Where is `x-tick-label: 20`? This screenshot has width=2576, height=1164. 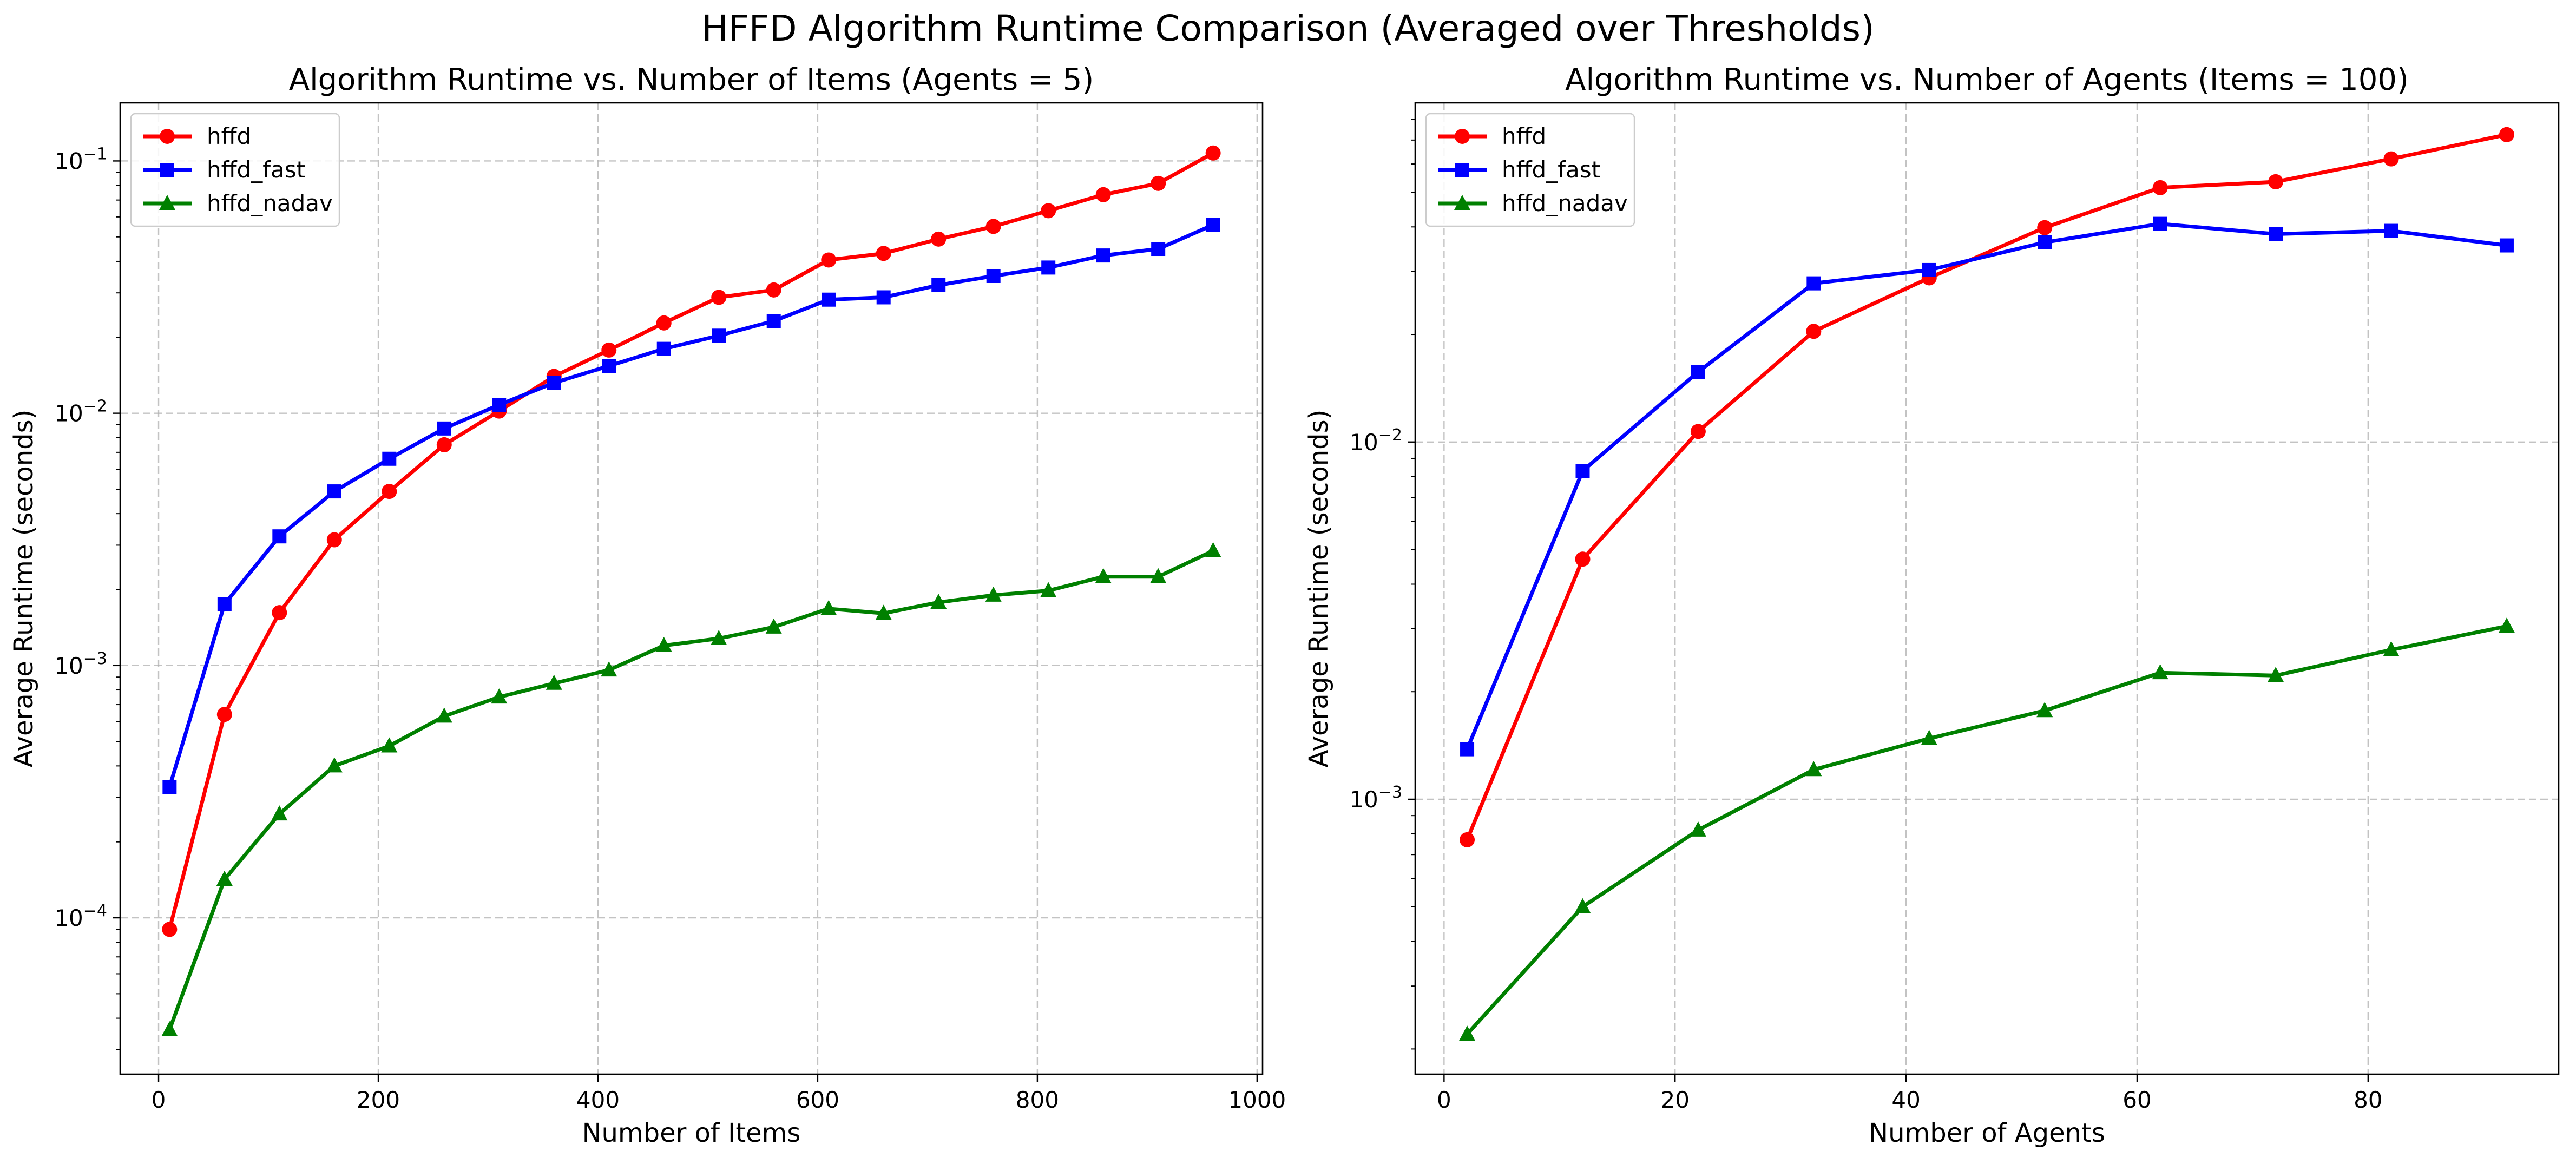
x-tick-label: 20 is located at coordinates (1675, 1100).